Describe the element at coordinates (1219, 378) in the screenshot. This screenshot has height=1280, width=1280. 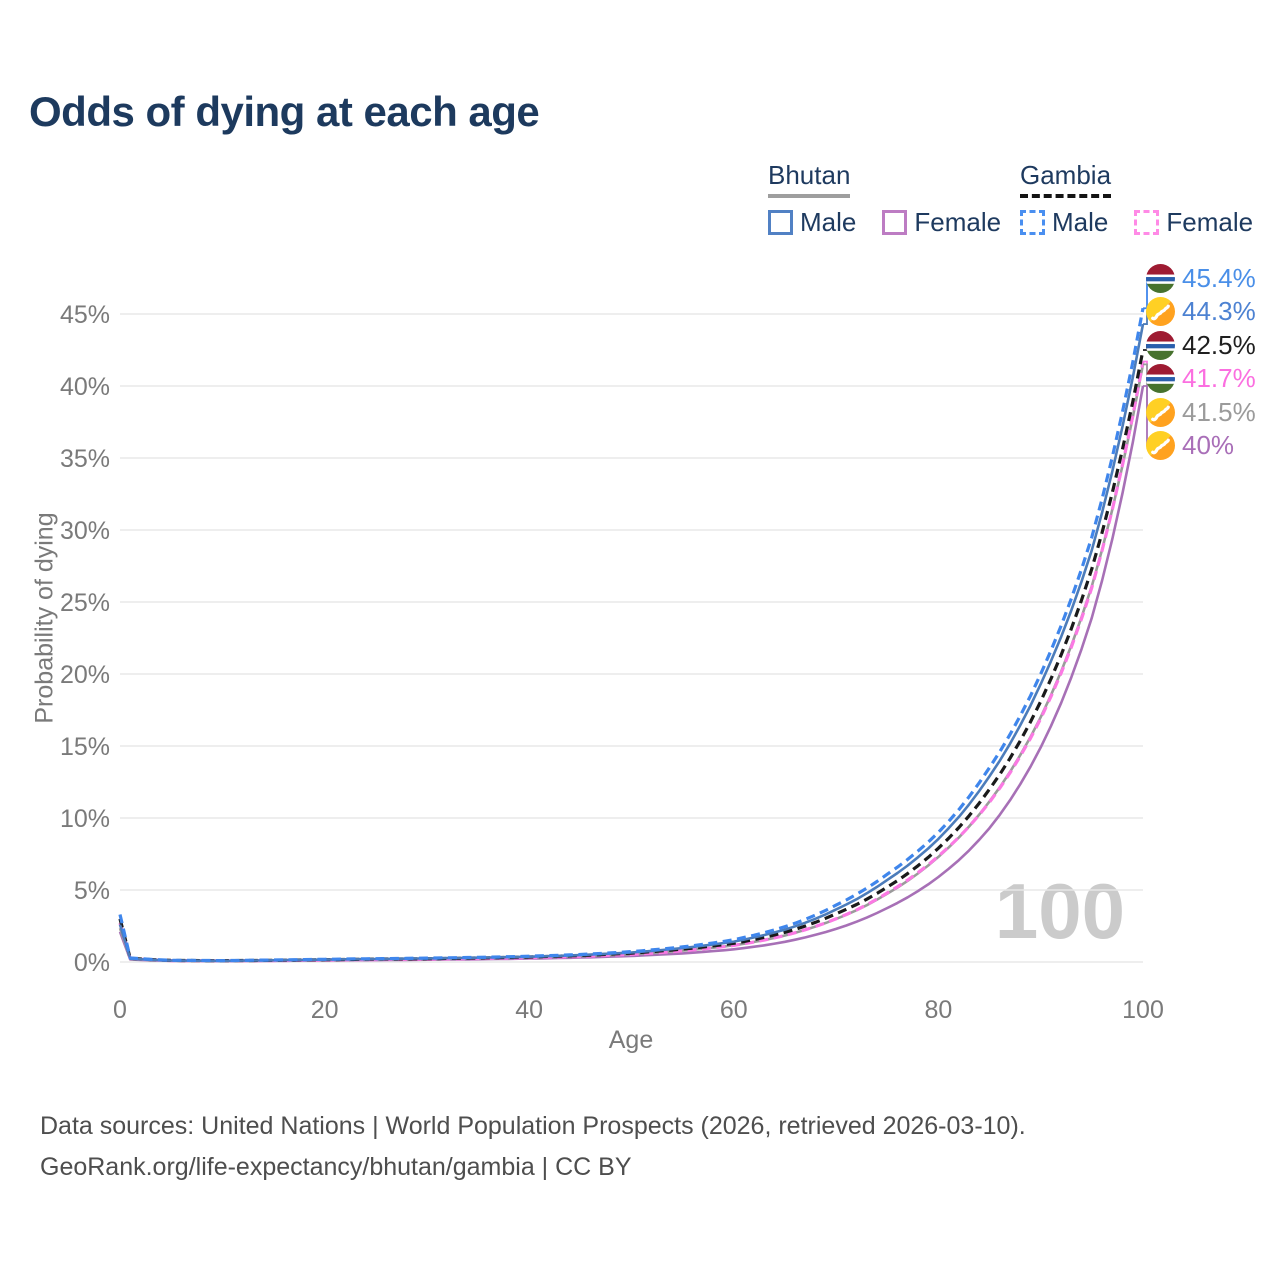
I see `end-value-gambia-female: 41.7%` at that location.